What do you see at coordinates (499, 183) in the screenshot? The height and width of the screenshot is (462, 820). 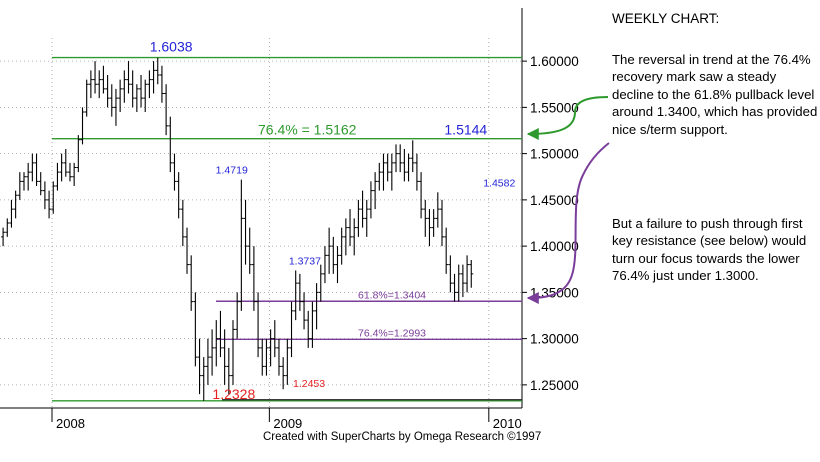 I see `price-extreme-label: 1.4582` at bounding box center [499, 183].